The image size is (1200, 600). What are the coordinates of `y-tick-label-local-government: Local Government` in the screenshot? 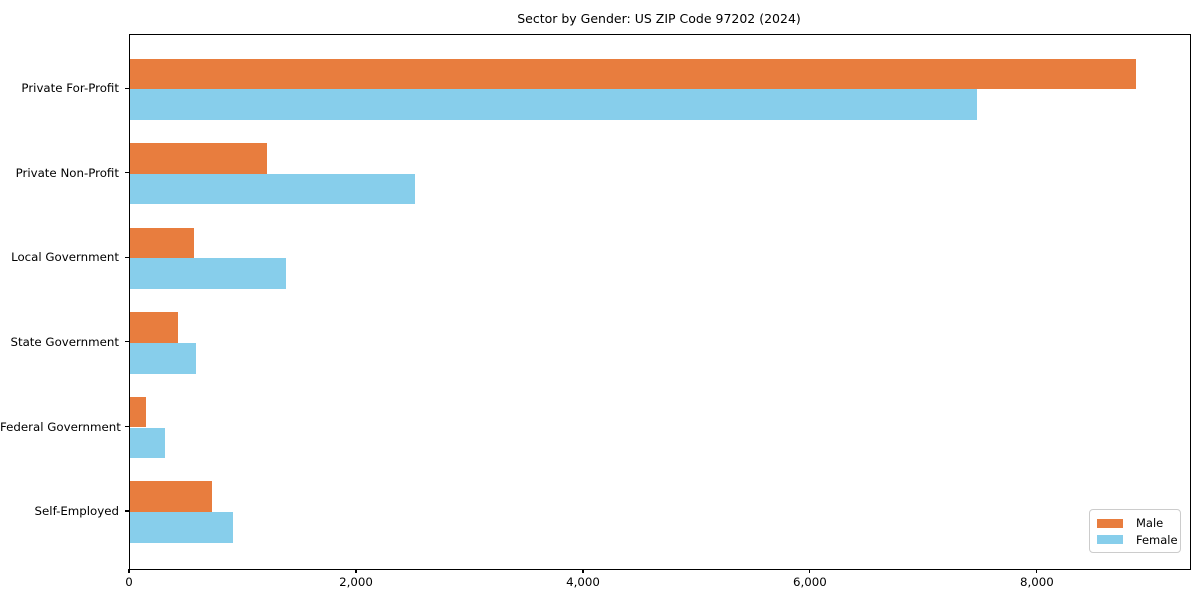 It's located at (65, 257).